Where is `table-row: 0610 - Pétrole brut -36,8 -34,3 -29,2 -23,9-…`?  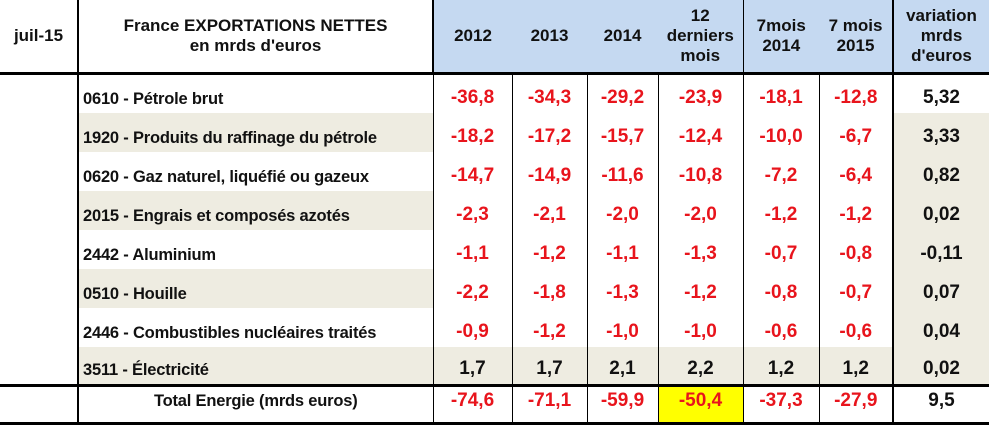
table-row: 0610 - Pétrole brut -36,8 -34,3 -29,2 -23,9-… is located at coordinates (494, 93).